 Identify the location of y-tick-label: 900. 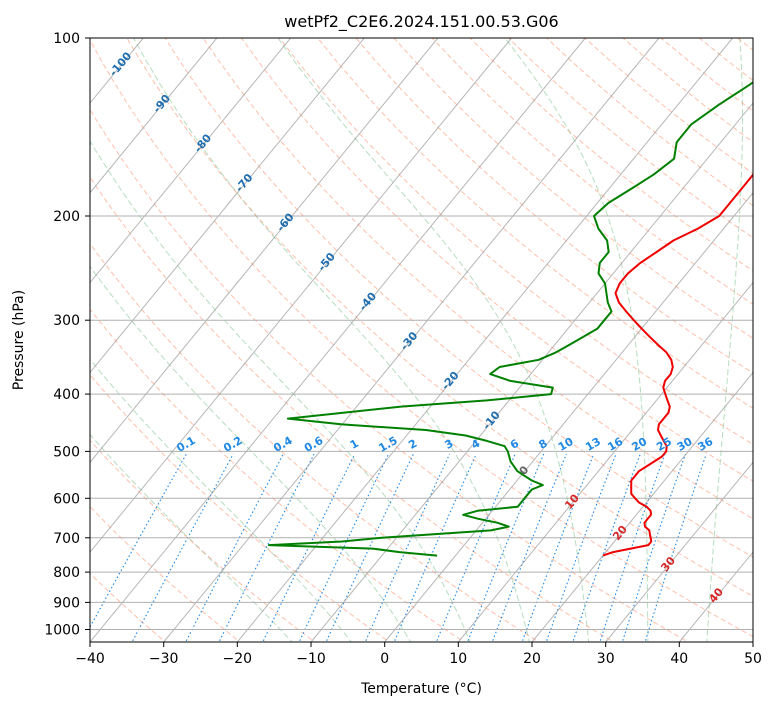
(66, 603).